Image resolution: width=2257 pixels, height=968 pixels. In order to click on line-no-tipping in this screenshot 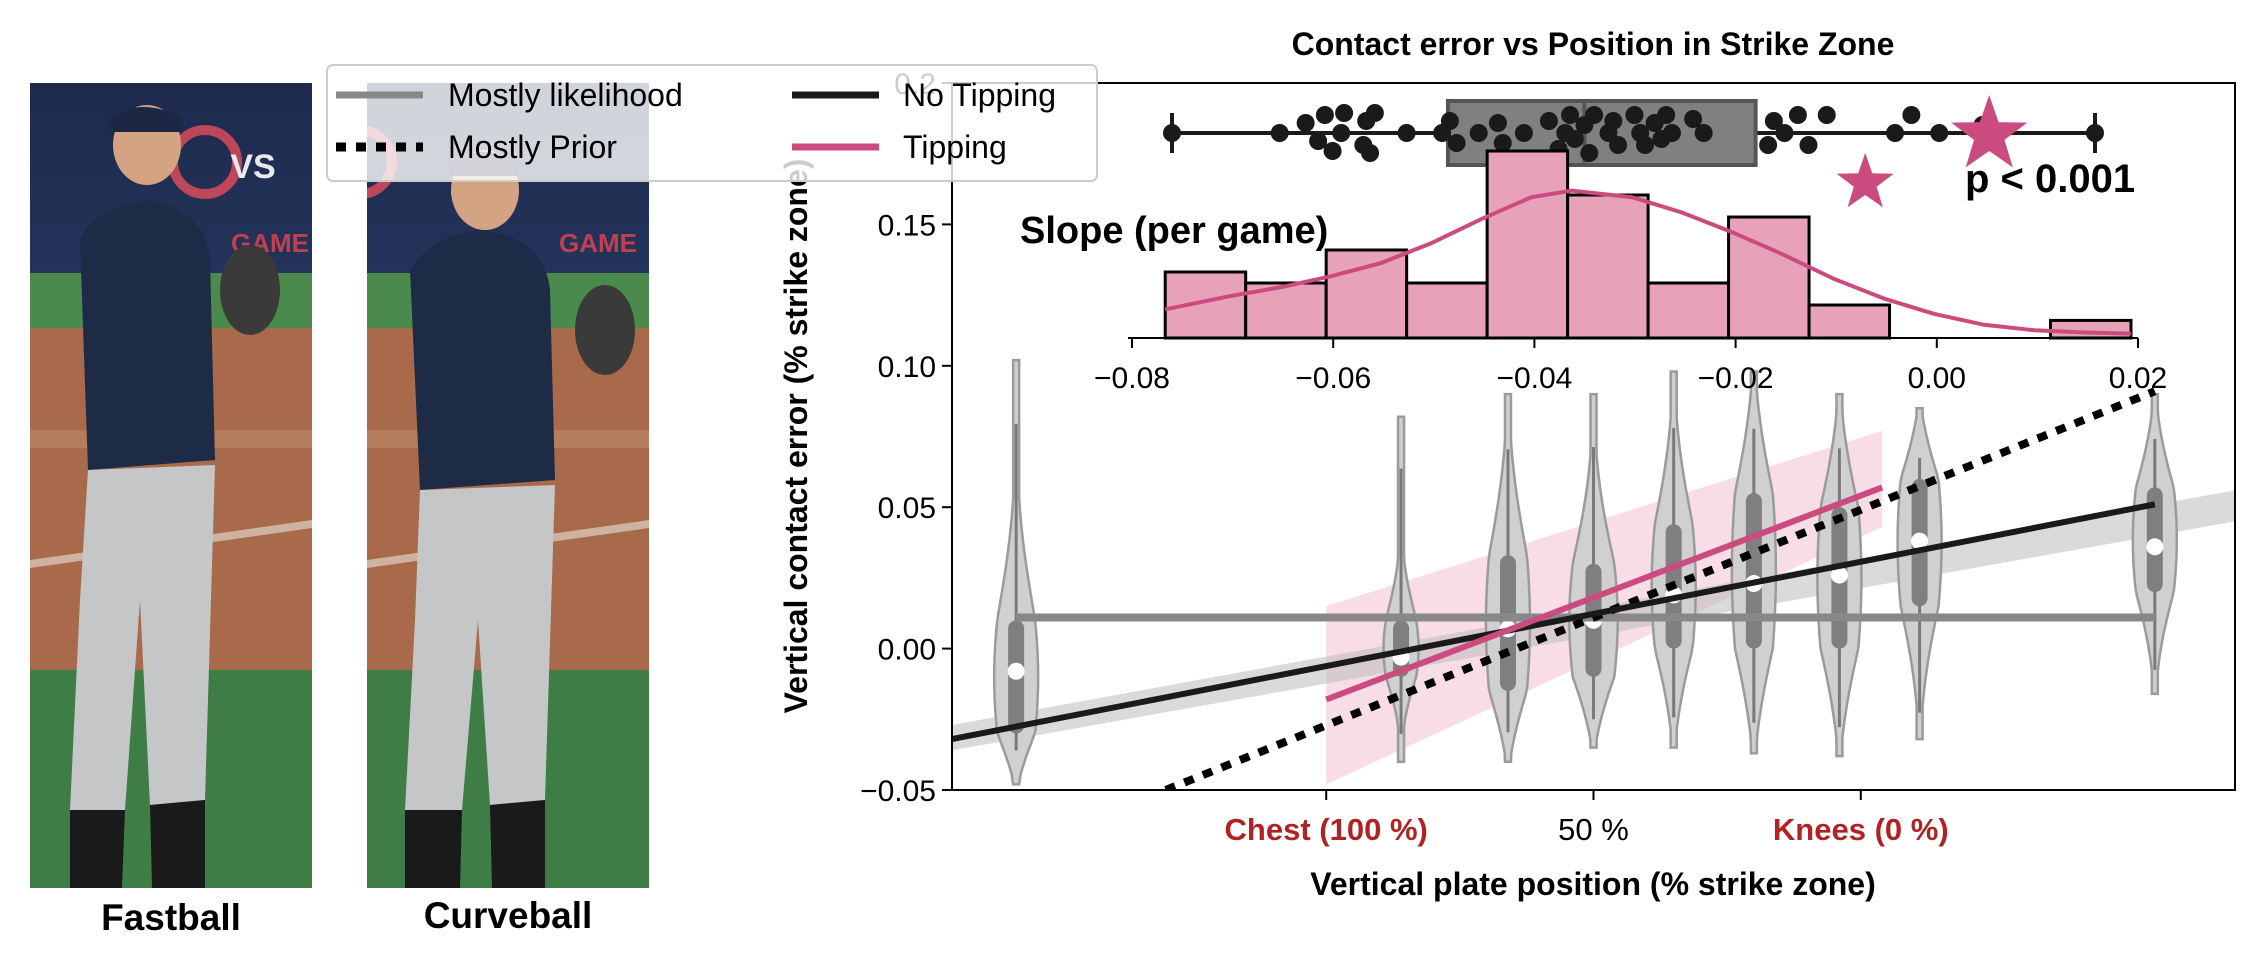, I will do `click(1554, 622)`.